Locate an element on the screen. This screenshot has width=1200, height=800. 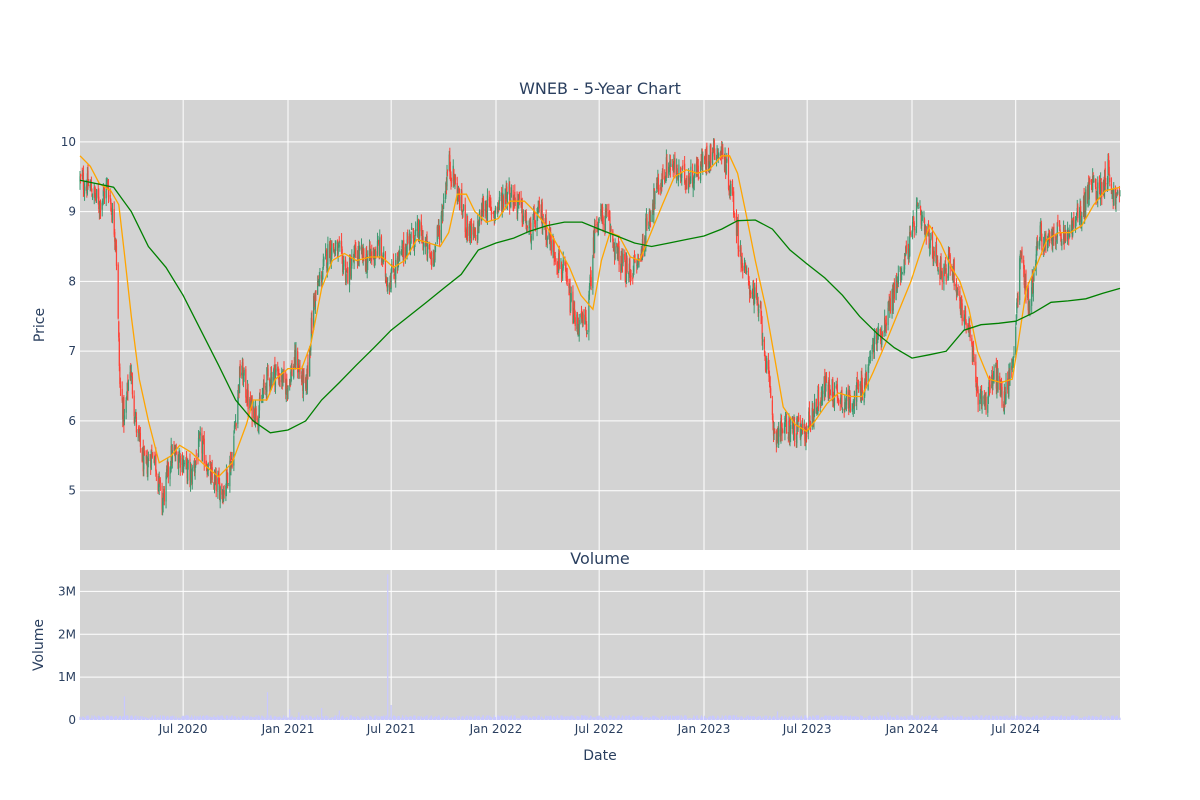
volume-tick-label: 2M is located at coordinates (67, 634).